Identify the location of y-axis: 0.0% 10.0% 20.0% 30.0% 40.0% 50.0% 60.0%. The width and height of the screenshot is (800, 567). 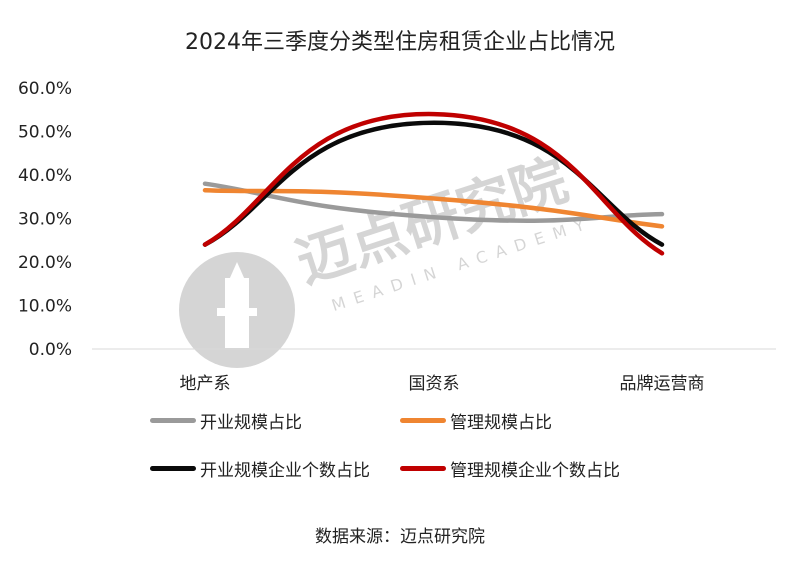
(45, 219).